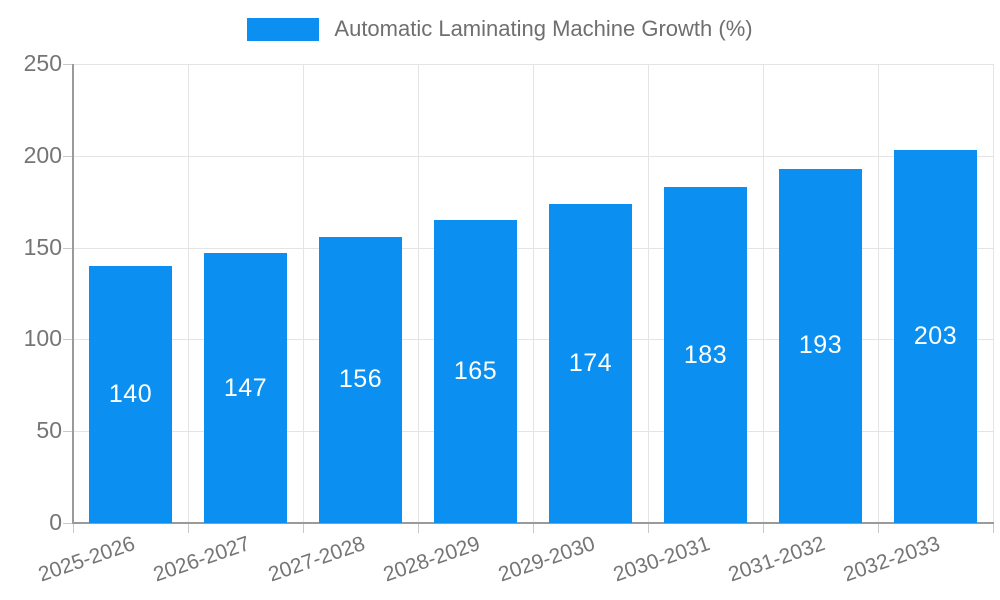 The image size is (1000, 600). I want to click on bar-value-label: 203, so click(935, 336).